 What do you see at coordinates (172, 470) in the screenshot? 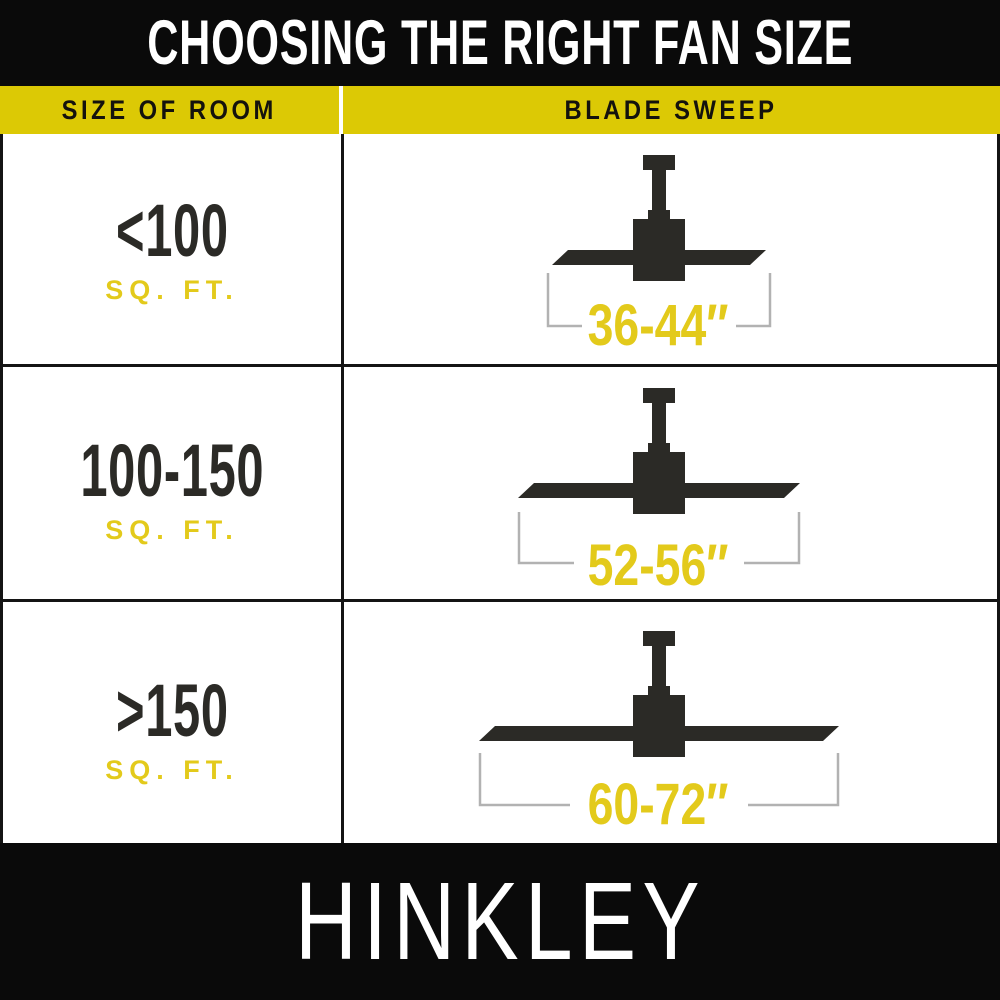
I see `room-size-value: 100-150` at bounding box center [172, 470].